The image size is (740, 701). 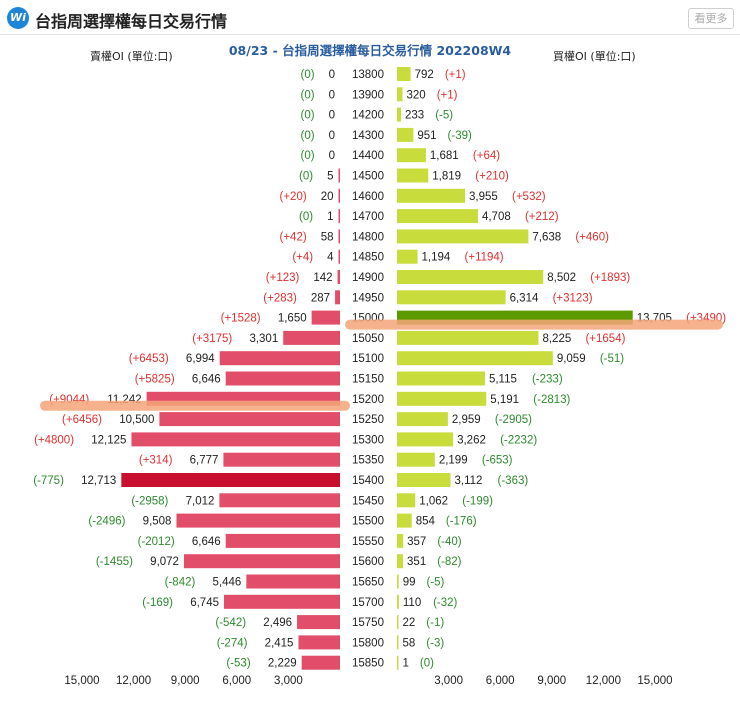 I want to click on call-oi-value-15150: 5,115, so click(x=503, y=380).